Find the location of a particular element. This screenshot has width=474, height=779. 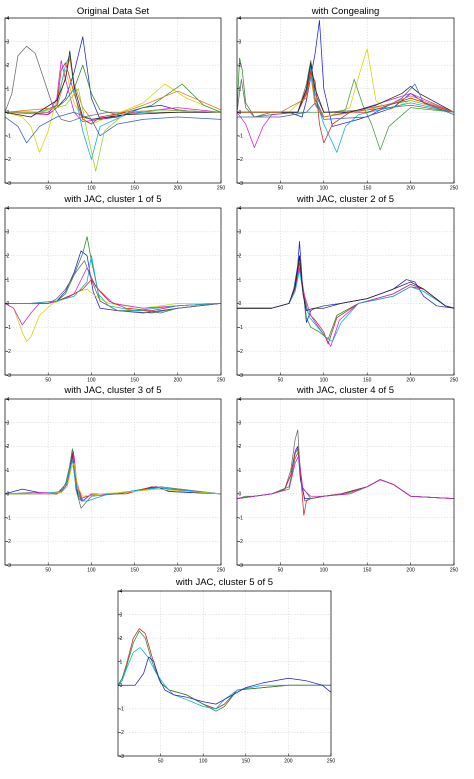

chart-panel-2: with Congealing 50 100 150 200 250 -3 -2 -1 0 1 2 3 4 is located at coordinates (347, 99).